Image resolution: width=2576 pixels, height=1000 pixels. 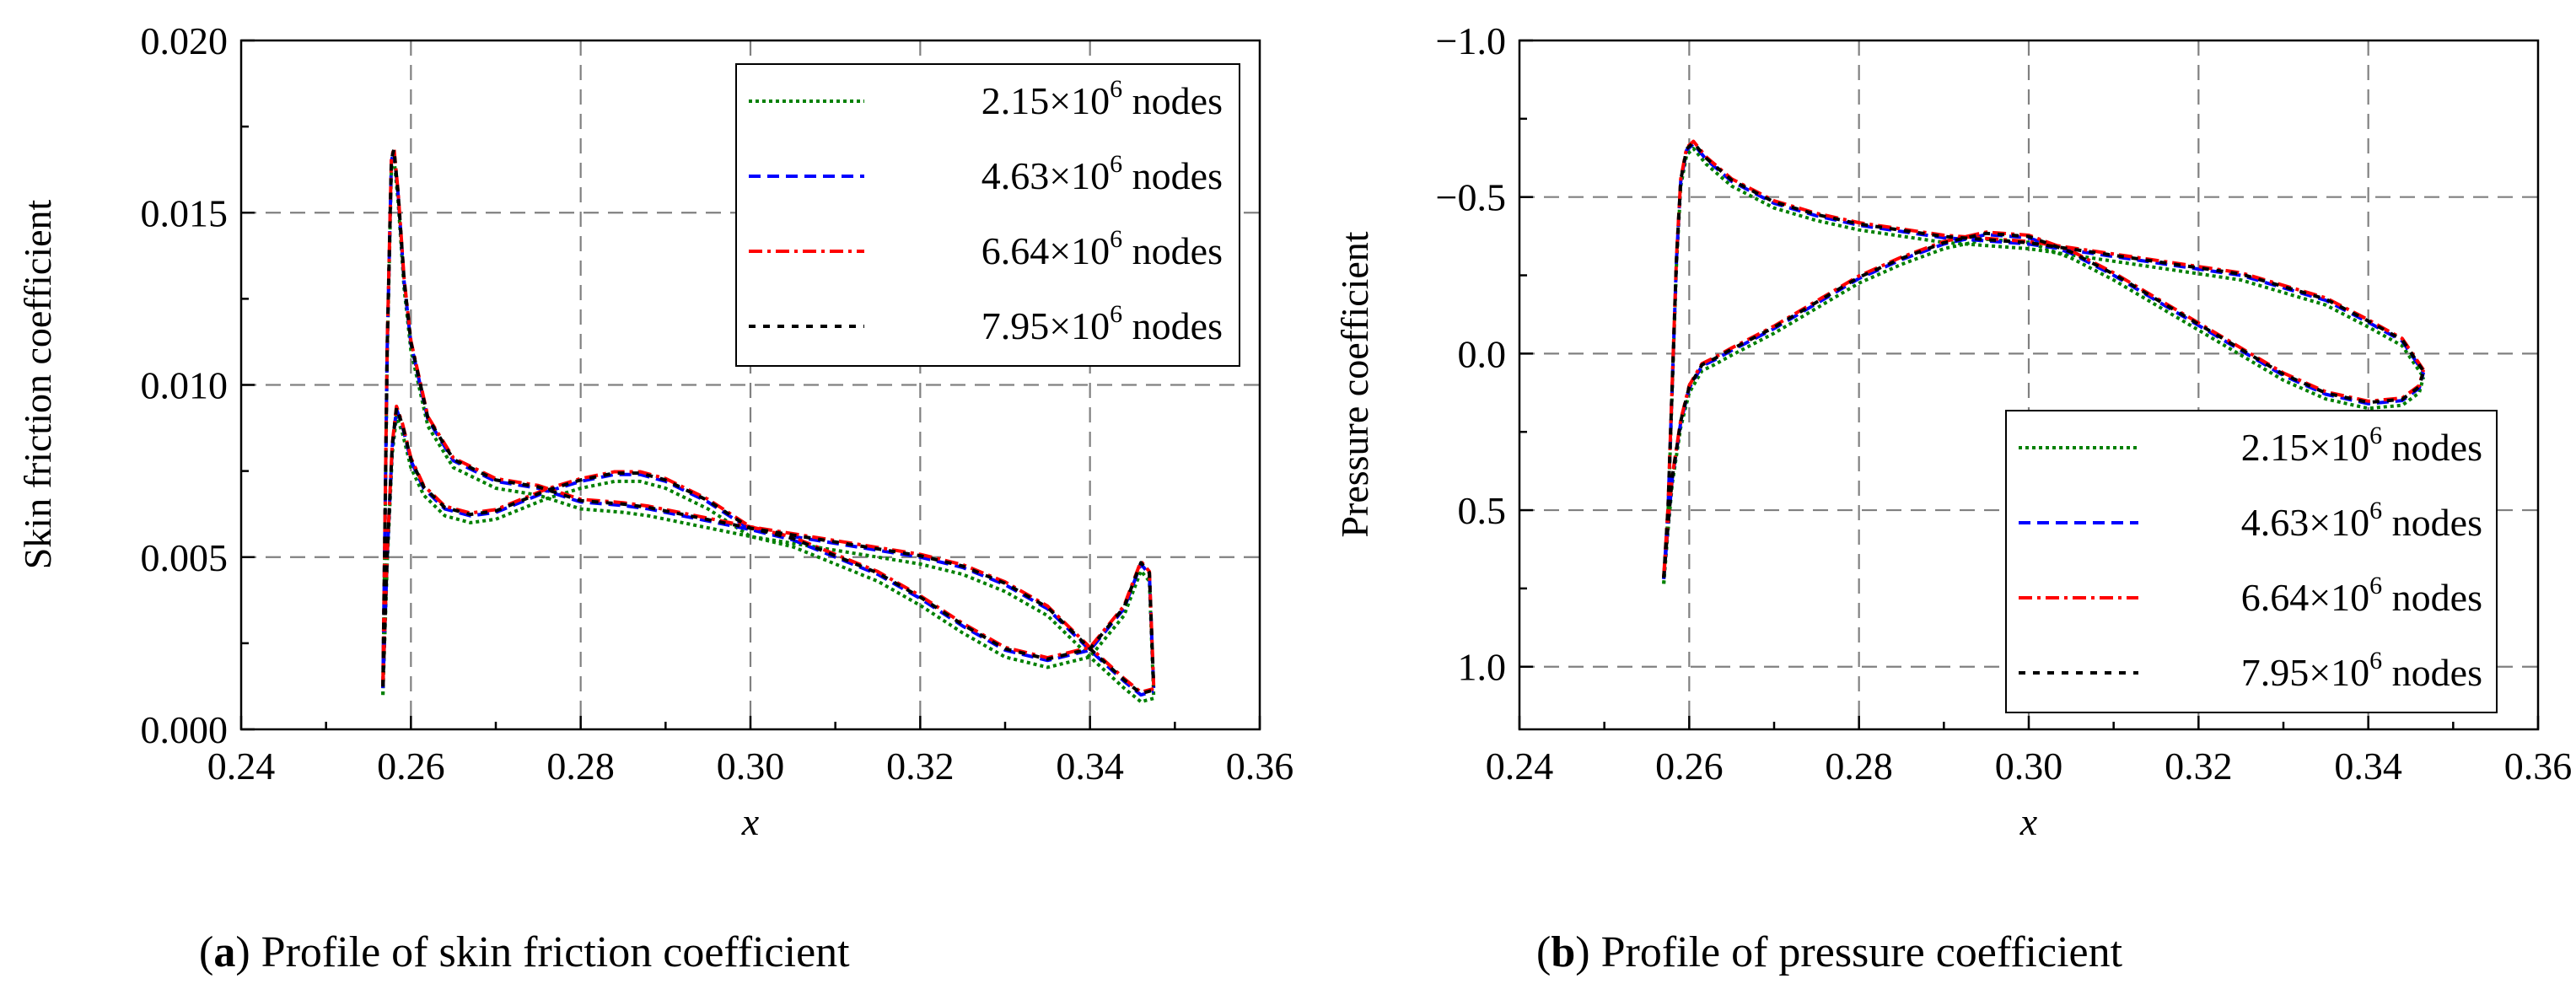 I want to click on caption-text-a: Profile of skin friction coefficient, so click(x=555, y=952).